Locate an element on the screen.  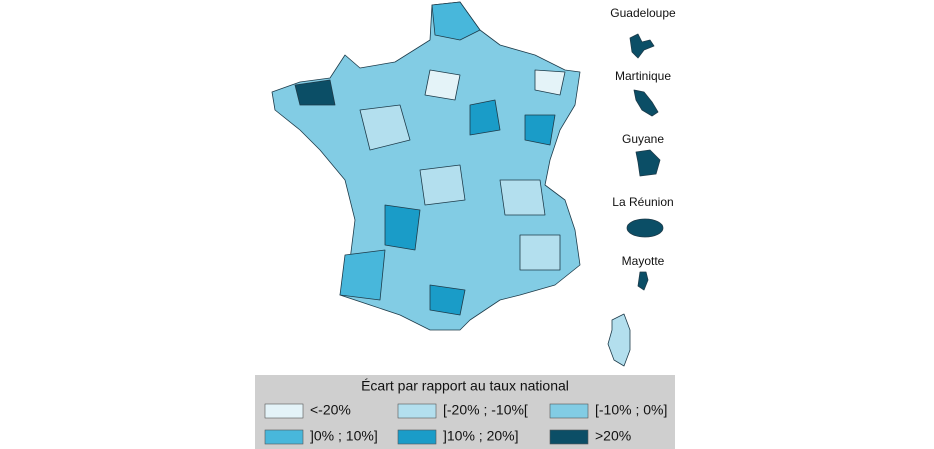
overseas-label: Guyane is located at coordinates (643, 139).